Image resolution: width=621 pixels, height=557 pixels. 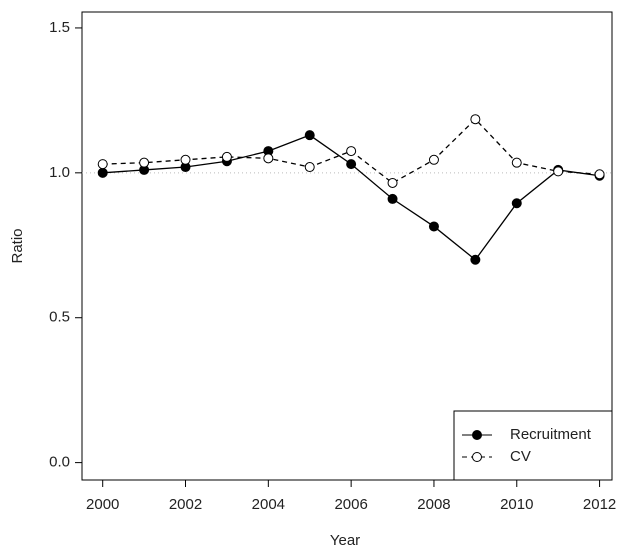 What do you see at coordinates (59, 317) in the screenshot?
I see `y-tick-label: 0.5` at bounding box center [59, 317].